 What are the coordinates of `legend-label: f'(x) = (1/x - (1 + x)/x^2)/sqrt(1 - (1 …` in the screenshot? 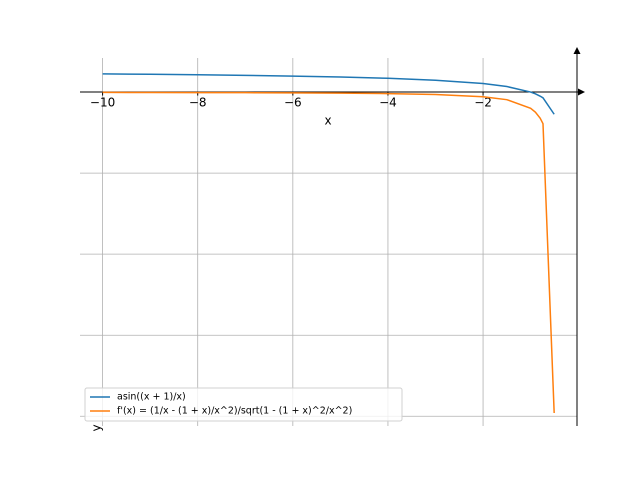 It's located at (234, 411).